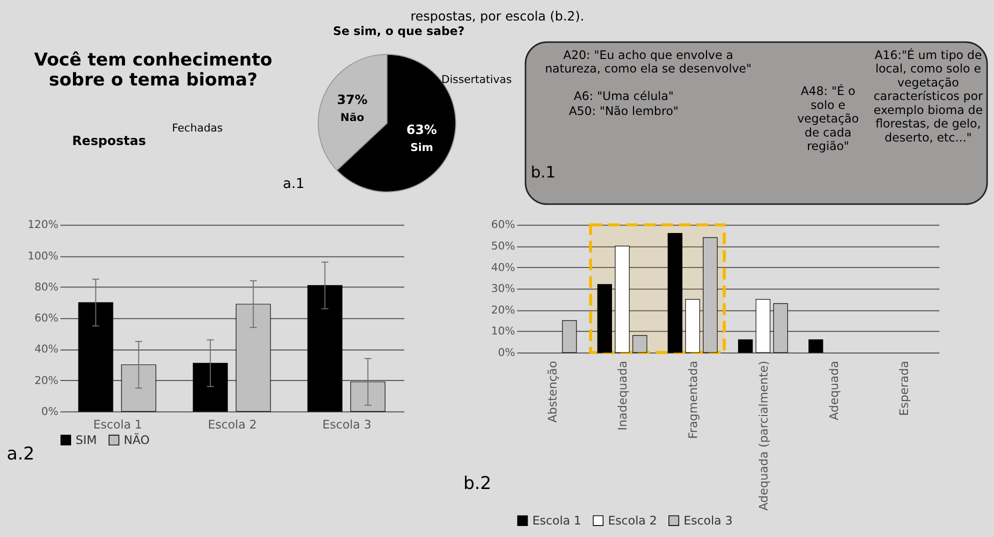 The width and height of the screenshot is (994, 537). Describe the element at coordinates (352, 100) in the screenshot. I see `data-label: 37%` at that location.